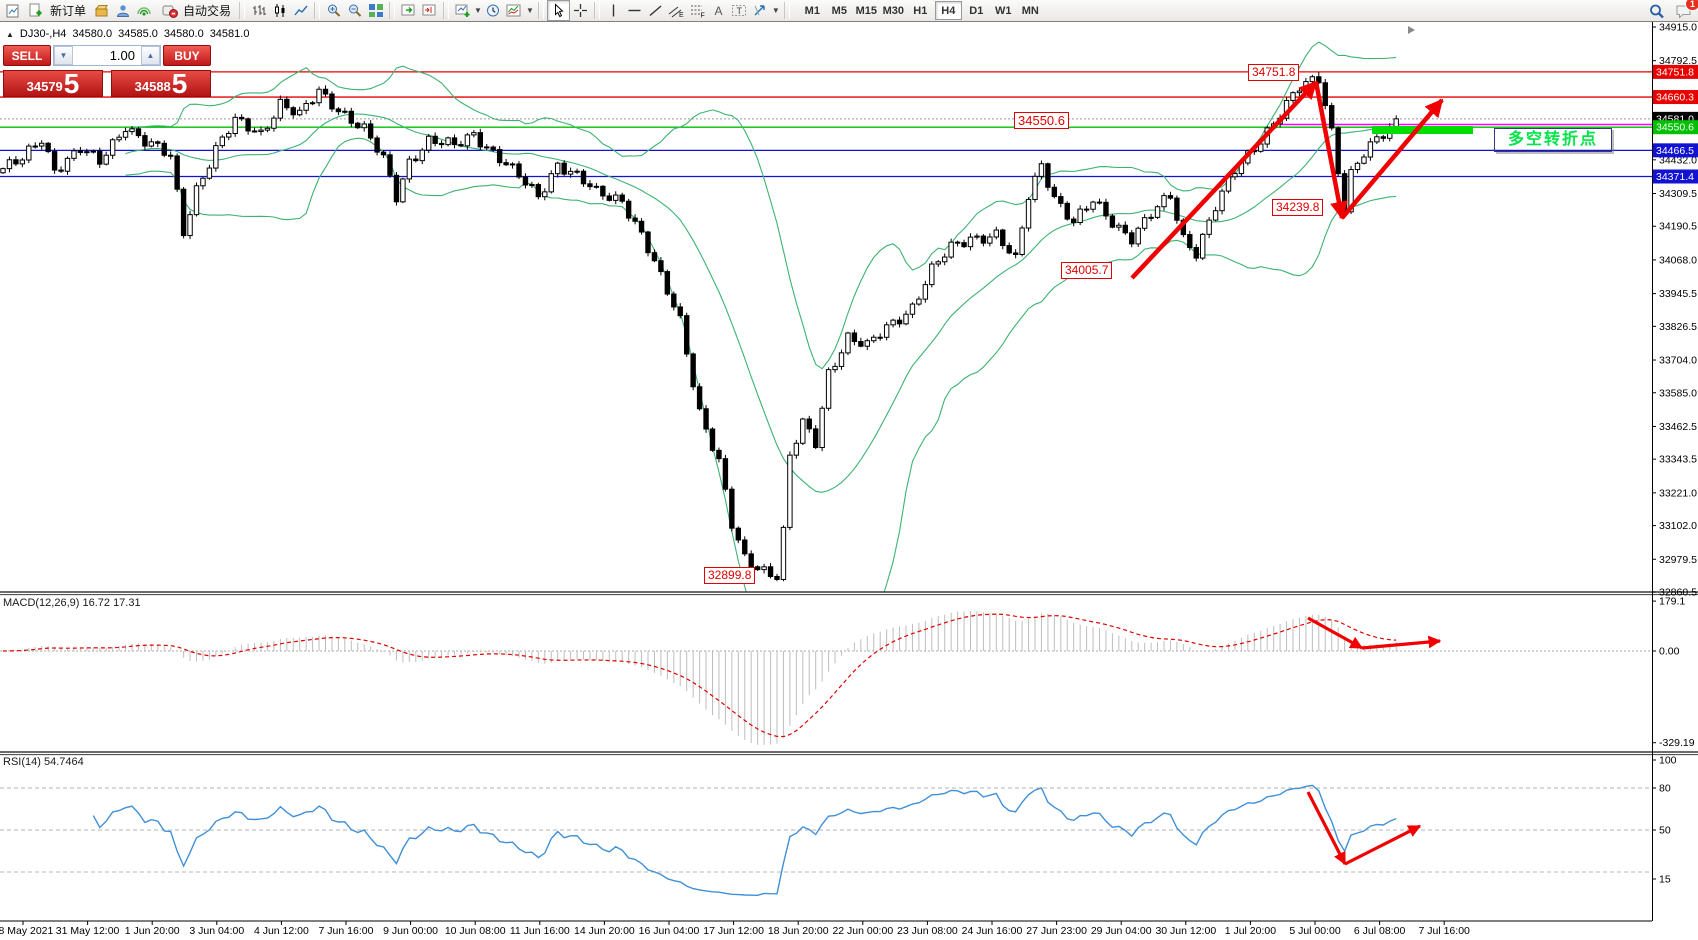 This screenshot has height=940, width=1698. What do you see at coordinates (697, 10) in the screenshot?
I see `fibonacci-icon: F` at bounding box center [697, 10].